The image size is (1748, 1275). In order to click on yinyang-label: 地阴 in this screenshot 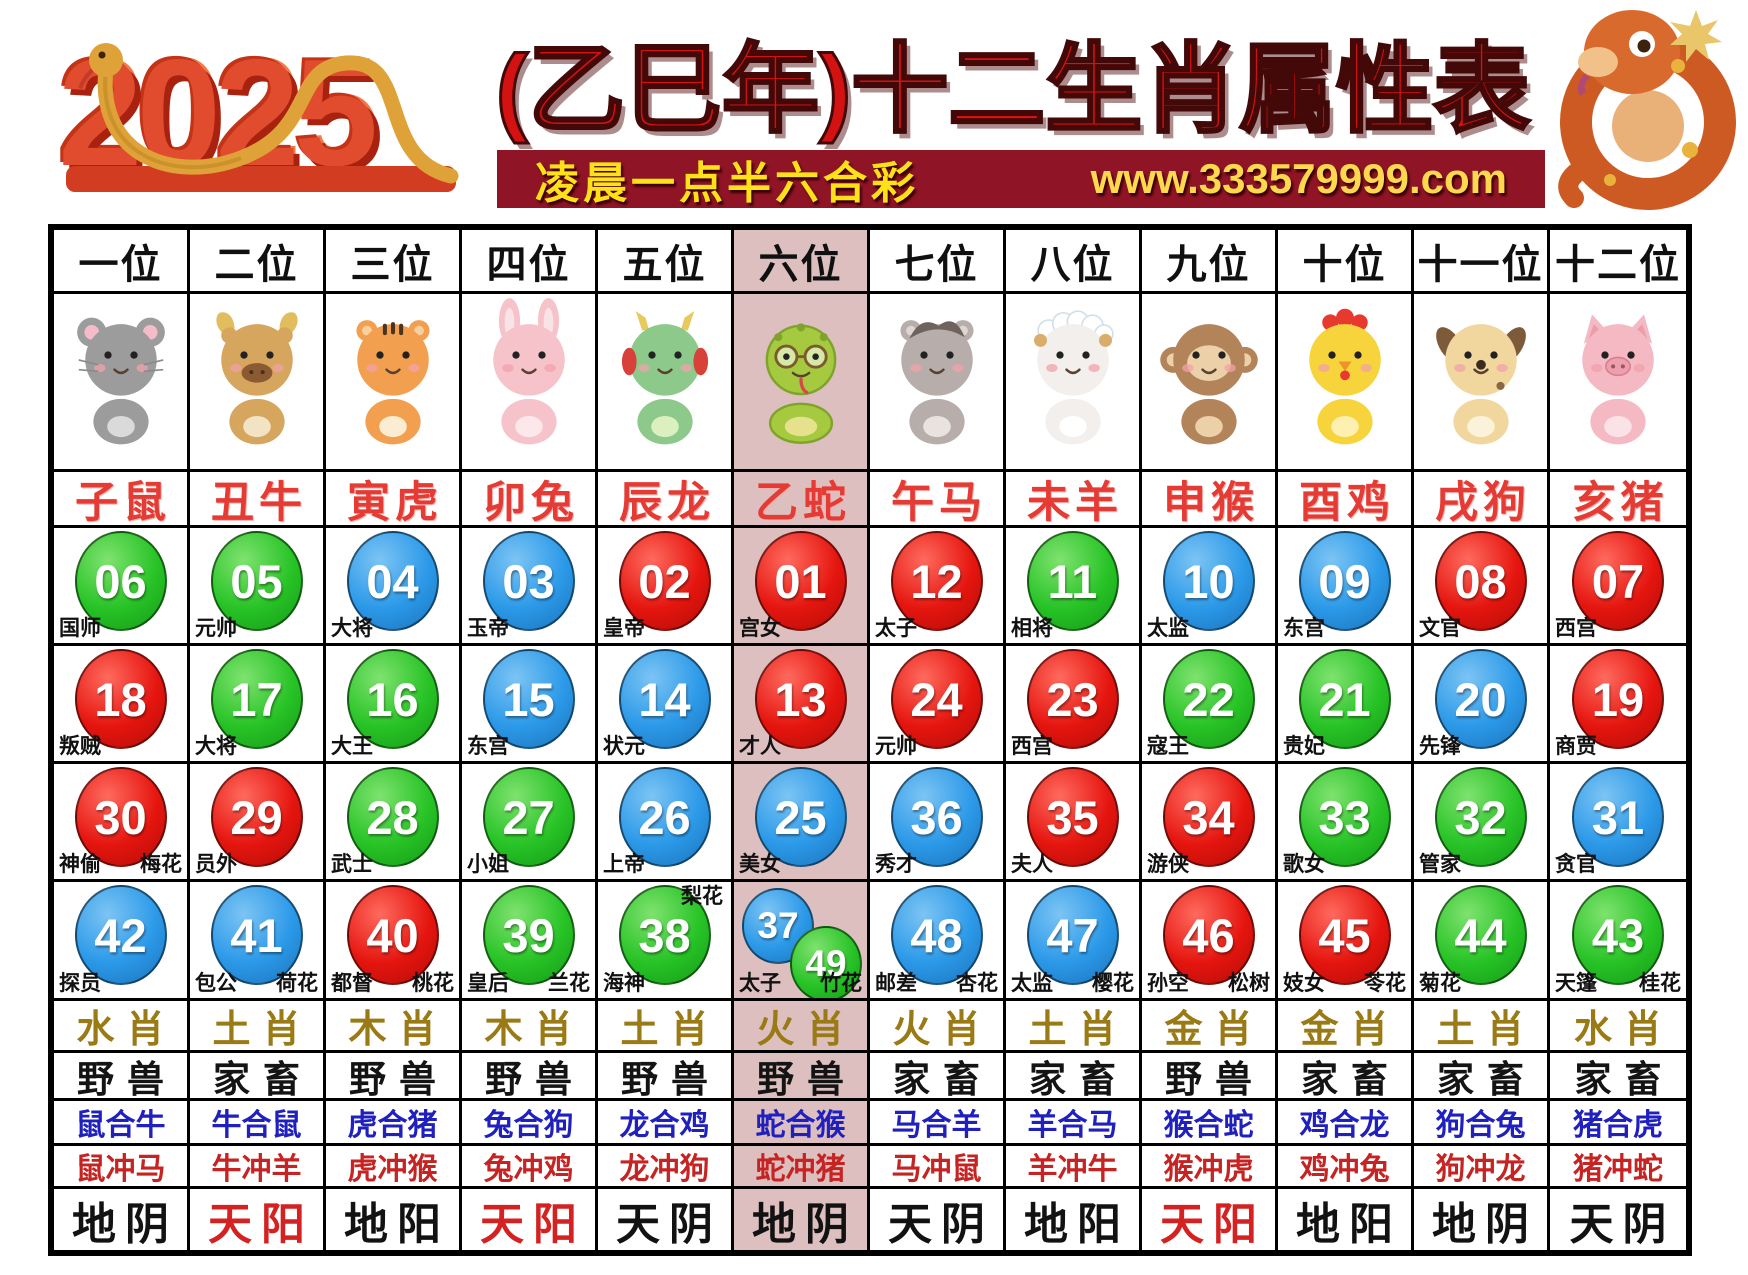, I will do `click(802, 1219)`.